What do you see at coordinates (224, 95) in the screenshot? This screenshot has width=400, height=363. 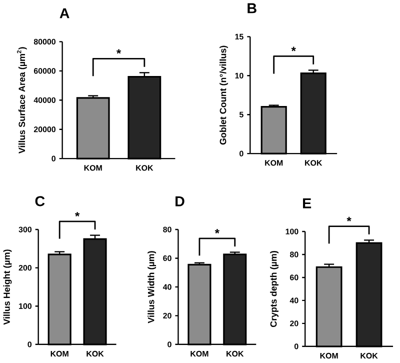 I see `y-axis-title: Goblet Count (n°/villus)` at bounding box center [224, 95].